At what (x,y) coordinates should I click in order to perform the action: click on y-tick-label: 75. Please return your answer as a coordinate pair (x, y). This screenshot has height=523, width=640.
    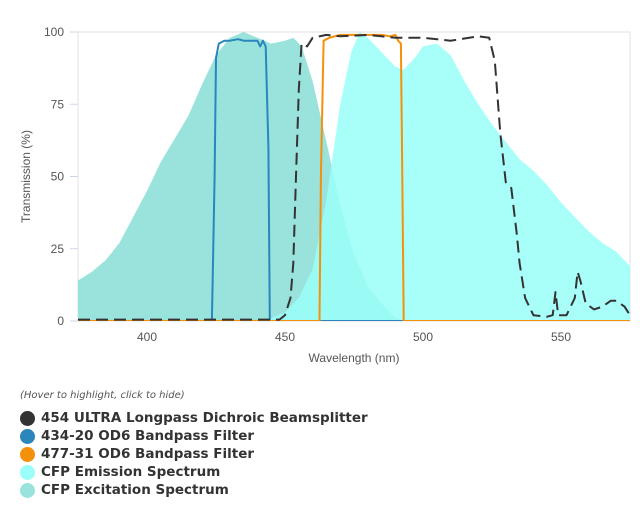
    Looking at the image, I should click on (58, 104).